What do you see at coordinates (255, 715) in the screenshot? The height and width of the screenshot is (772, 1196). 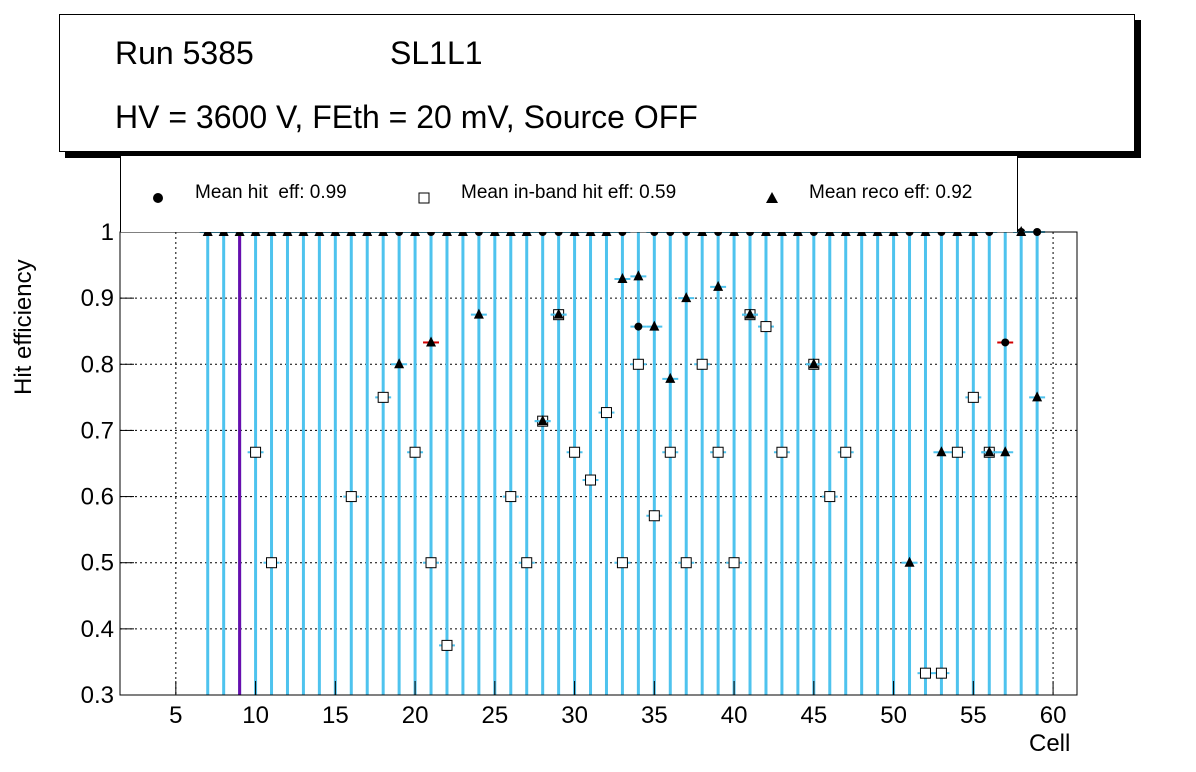 I see `x-tick-label-10: 10` at bounding box center [255, 715].